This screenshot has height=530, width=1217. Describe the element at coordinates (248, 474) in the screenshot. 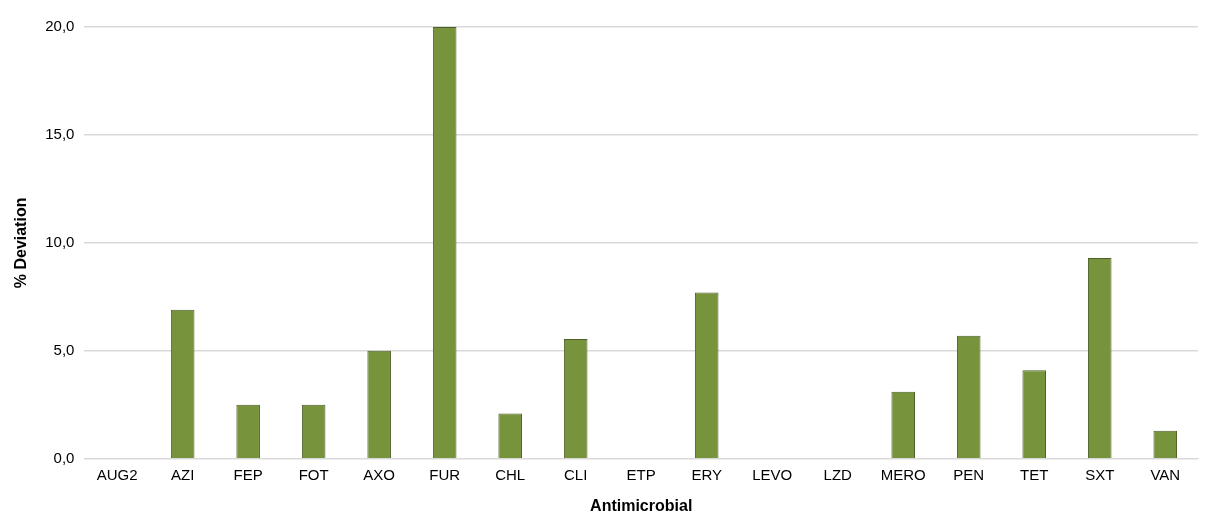

I see `x-tick-label: FEP` at that location.